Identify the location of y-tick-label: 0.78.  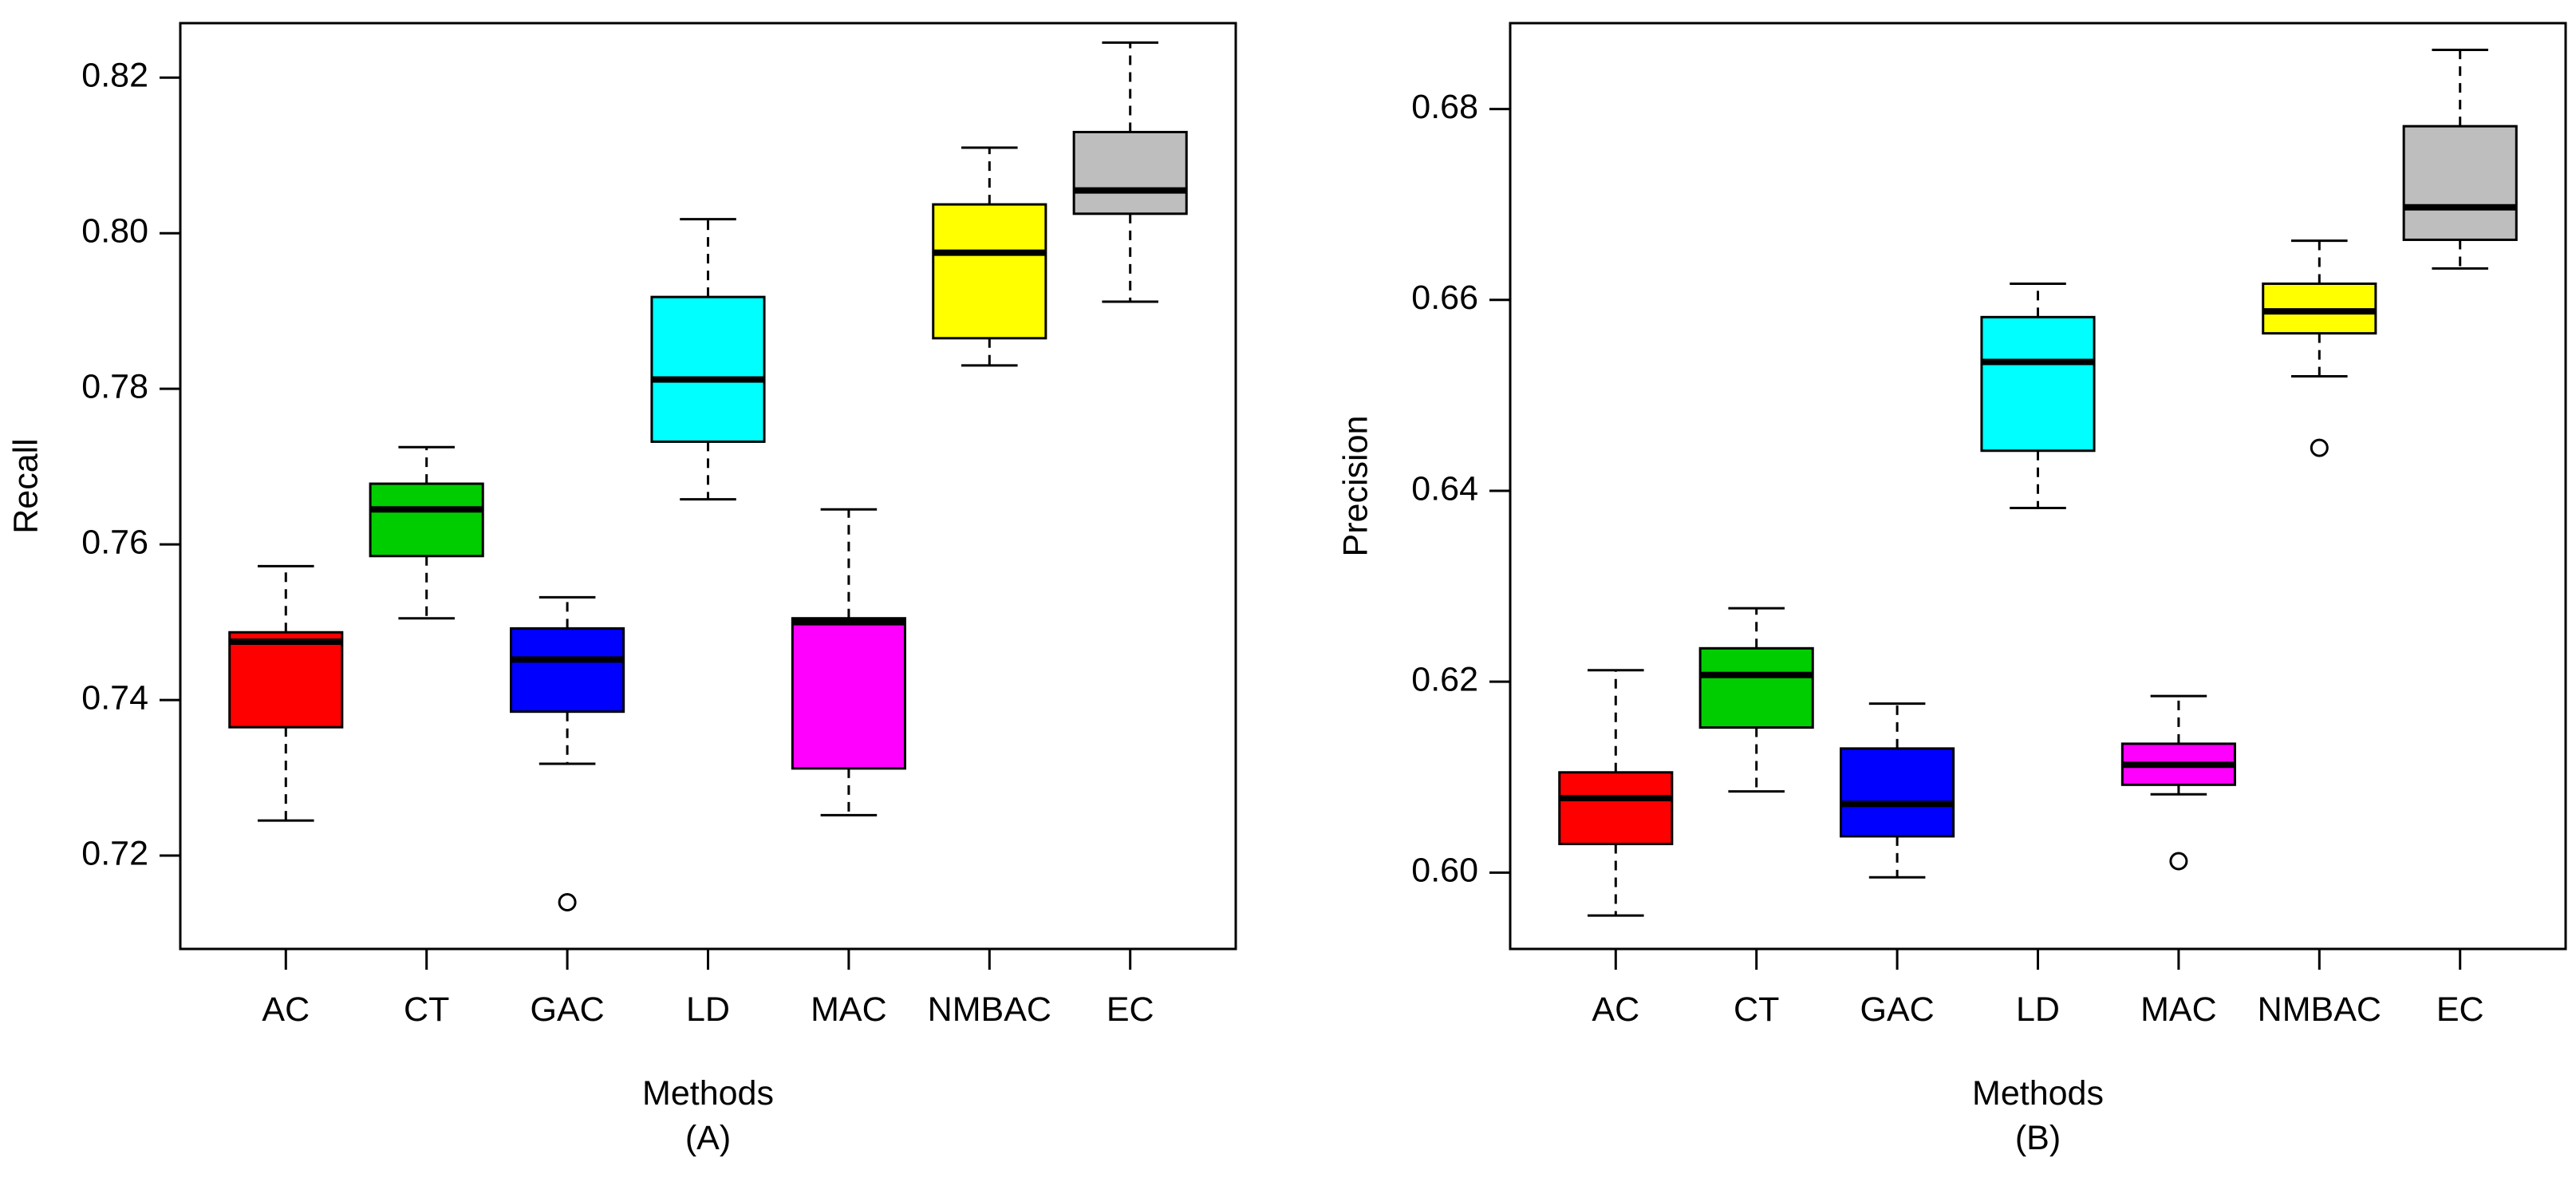
(115, 387).